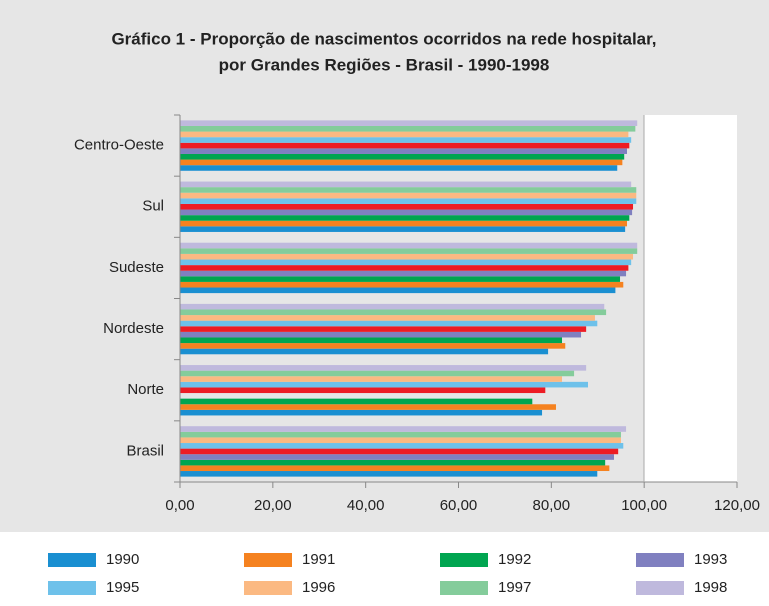 This screenshot has width=769, height=606. I want to click on legend-label: 1992, so click(514, 559).